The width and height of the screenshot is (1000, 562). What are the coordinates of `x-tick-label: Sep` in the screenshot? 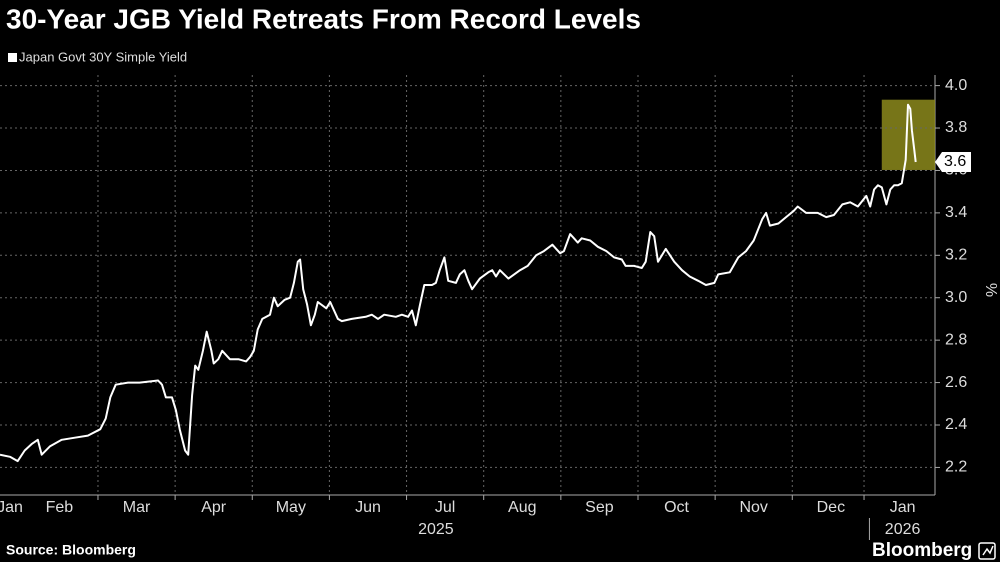 It's located at (599, 507).